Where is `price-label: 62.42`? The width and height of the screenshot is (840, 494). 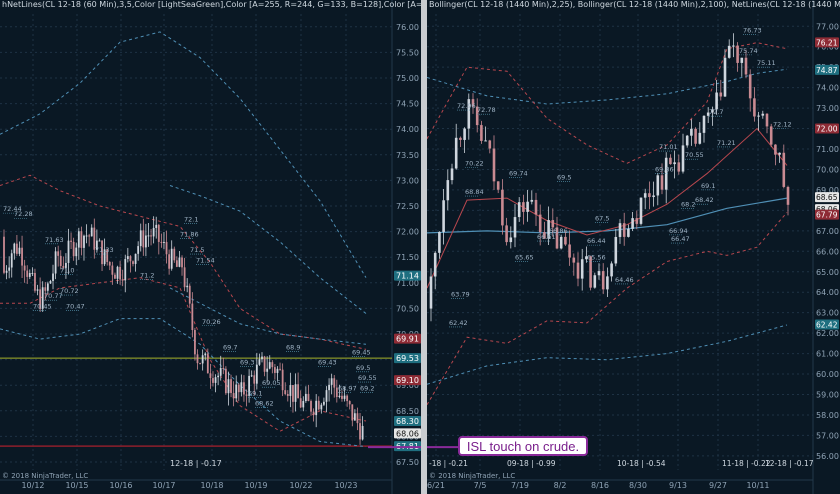 price-label: 62.42 is located at coordinates (827, 325).